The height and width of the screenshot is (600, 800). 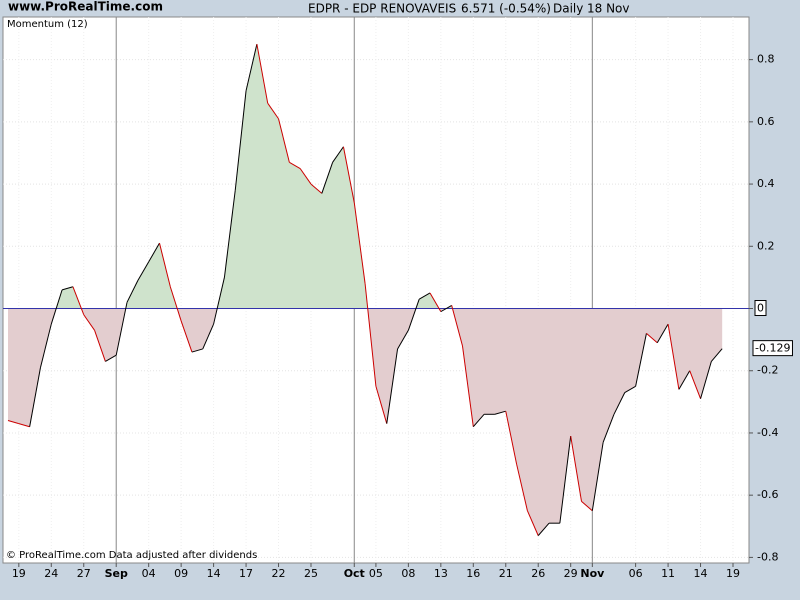 I want to click on period: Daily, so click(x=568, y=9).